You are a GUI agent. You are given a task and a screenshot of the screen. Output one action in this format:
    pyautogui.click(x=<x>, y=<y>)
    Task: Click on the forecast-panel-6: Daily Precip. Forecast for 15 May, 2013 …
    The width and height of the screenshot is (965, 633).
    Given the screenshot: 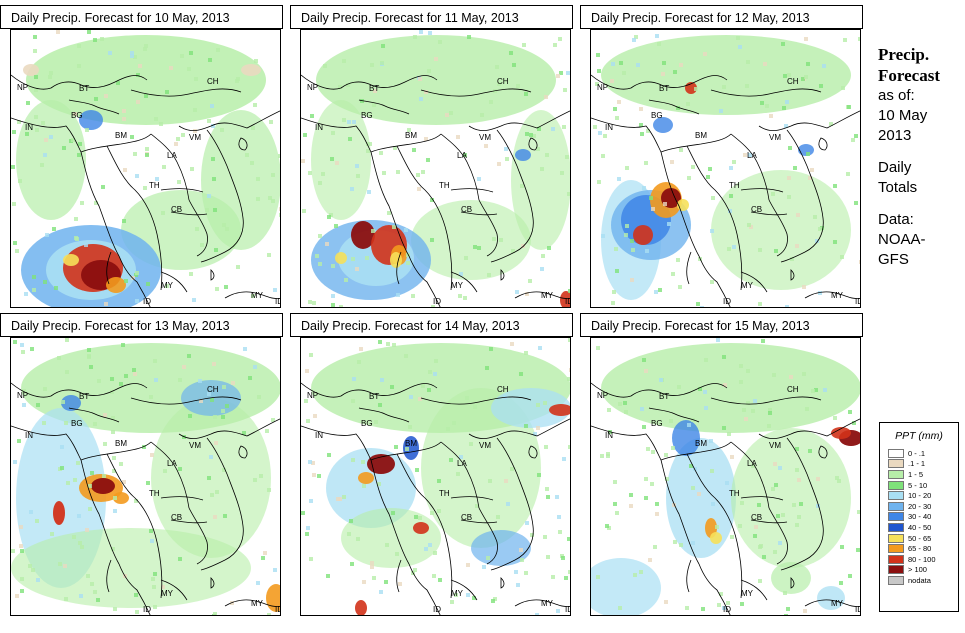 What is the action you would take?
    pyautogui.click(x=722, y=464)
    